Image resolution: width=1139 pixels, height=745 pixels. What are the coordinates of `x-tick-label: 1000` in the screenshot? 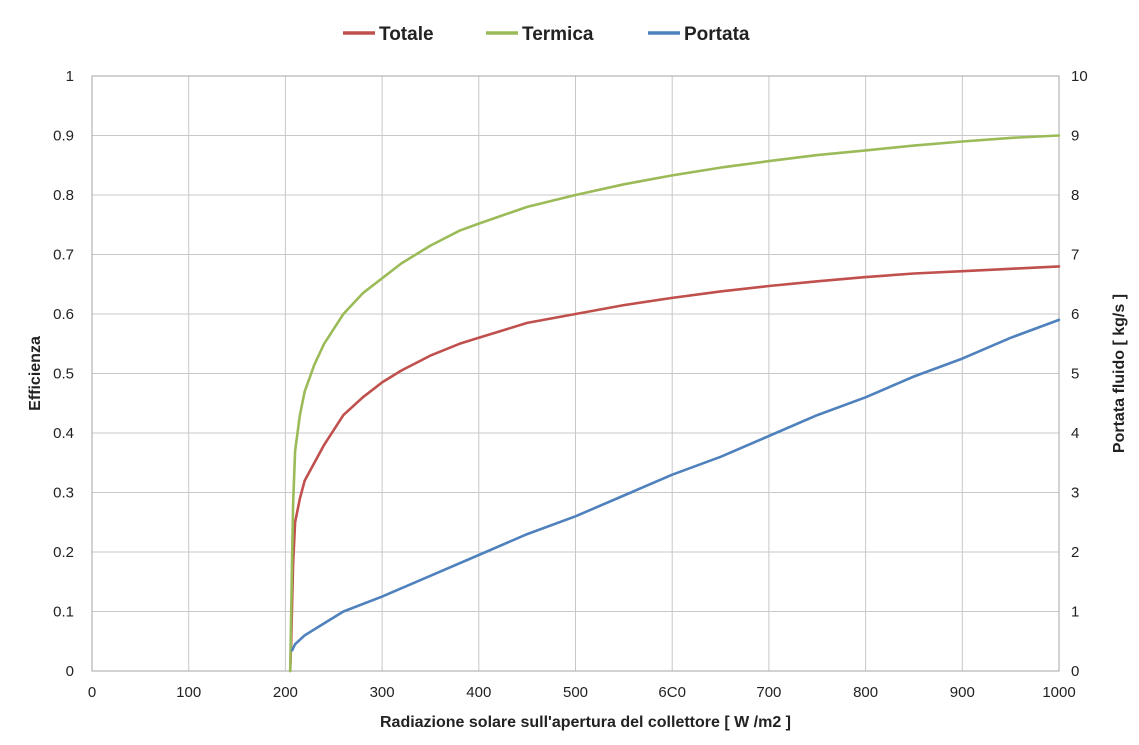 It's located at (1058, 692).